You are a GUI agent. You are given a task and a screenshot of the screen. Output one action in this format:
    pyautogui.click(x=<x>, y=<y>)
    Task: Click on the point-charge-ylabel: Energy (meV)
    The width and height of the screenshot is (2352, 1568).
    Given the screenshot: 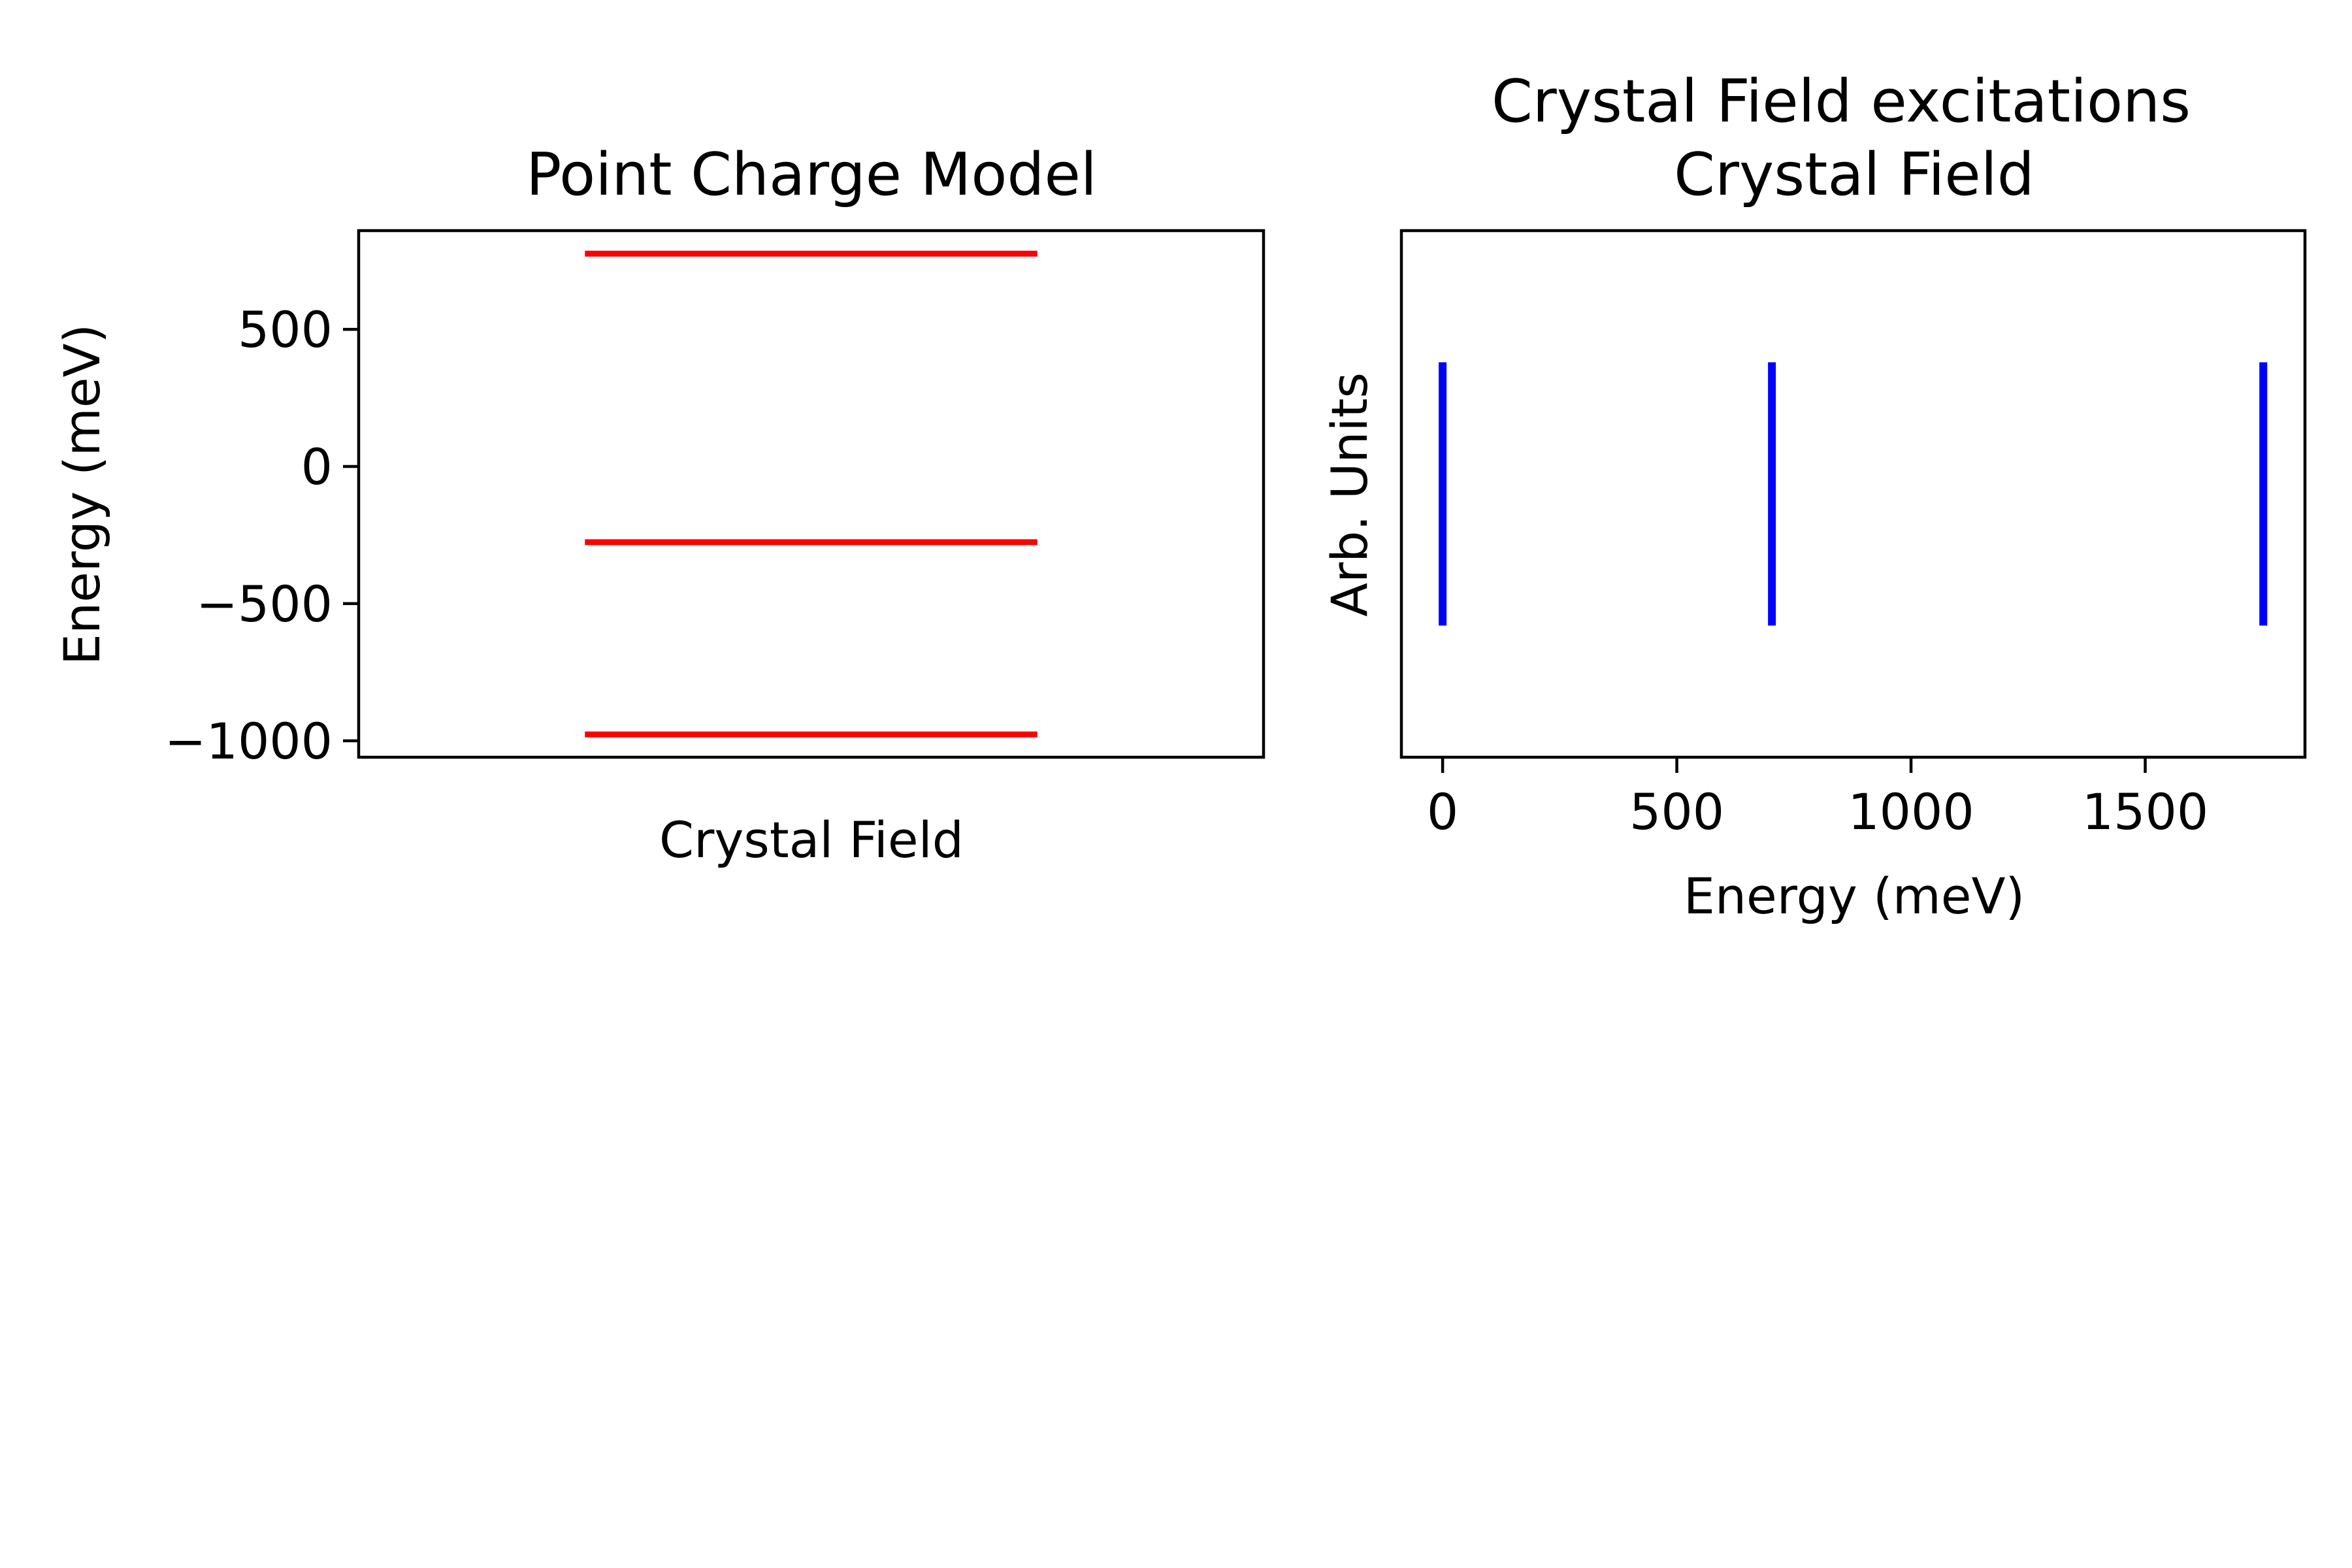 What is the action you would take?
    pyautogui.click(x=82, y=494)
    